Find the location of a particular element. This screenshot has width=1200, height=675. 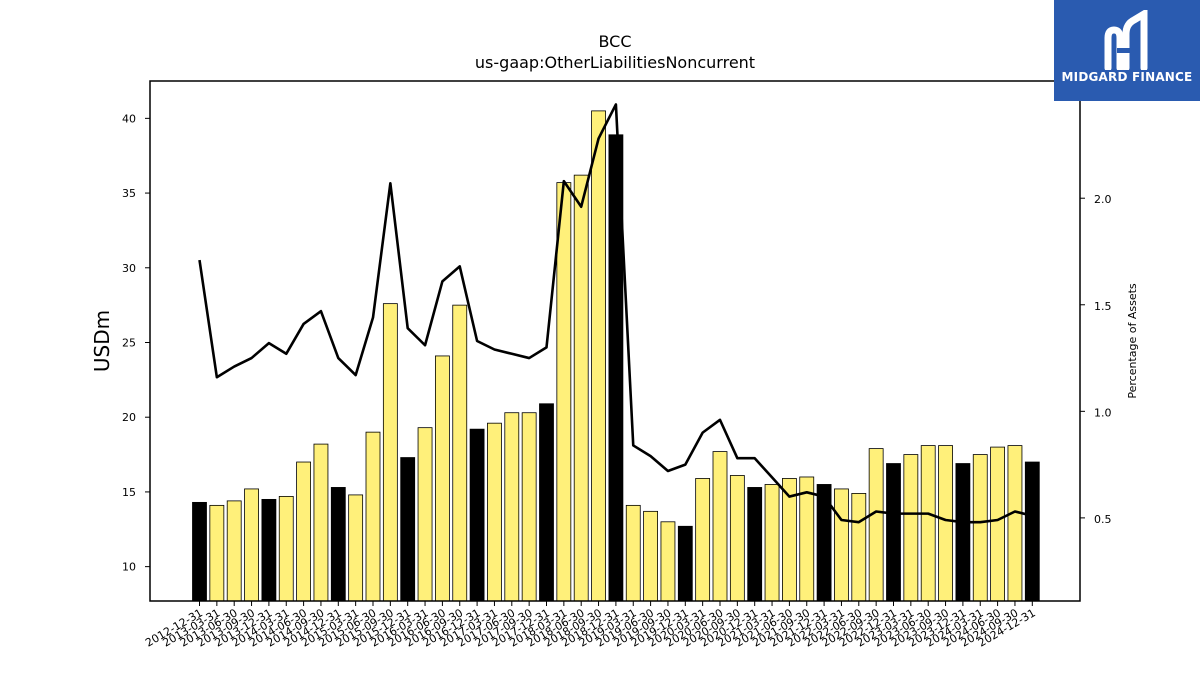

y2-tick-label: 2.0 is located at coordinates (1103, 199).